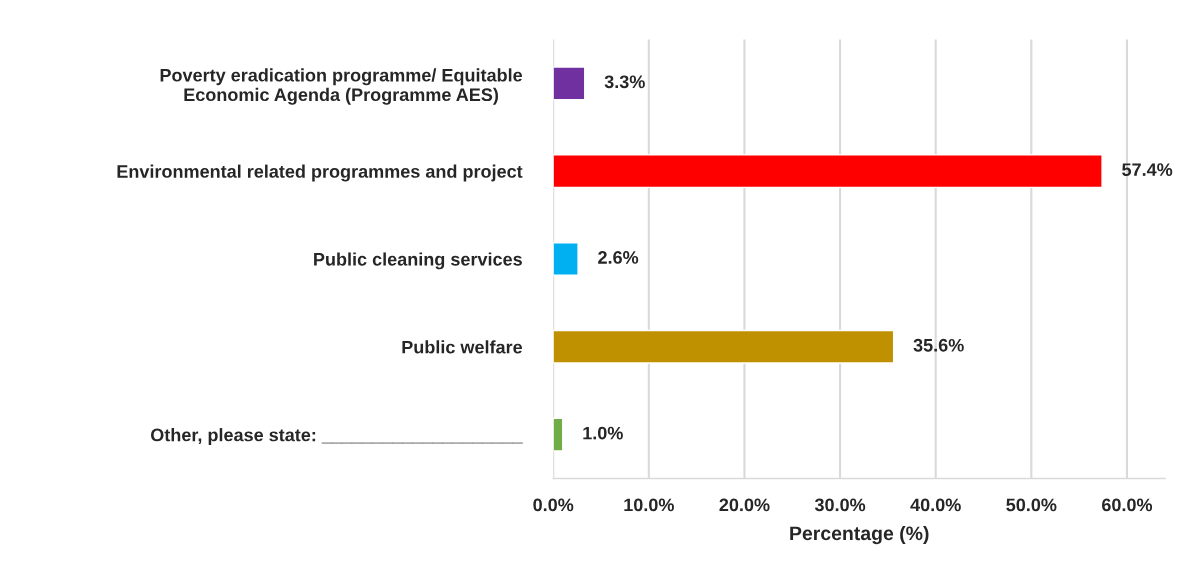 This screenshot has height=563, width=1200. What do you see at coordinates (938, 345) in the screenshot?
I see `data-label: 35.6%` at bounding box center [938, 345].